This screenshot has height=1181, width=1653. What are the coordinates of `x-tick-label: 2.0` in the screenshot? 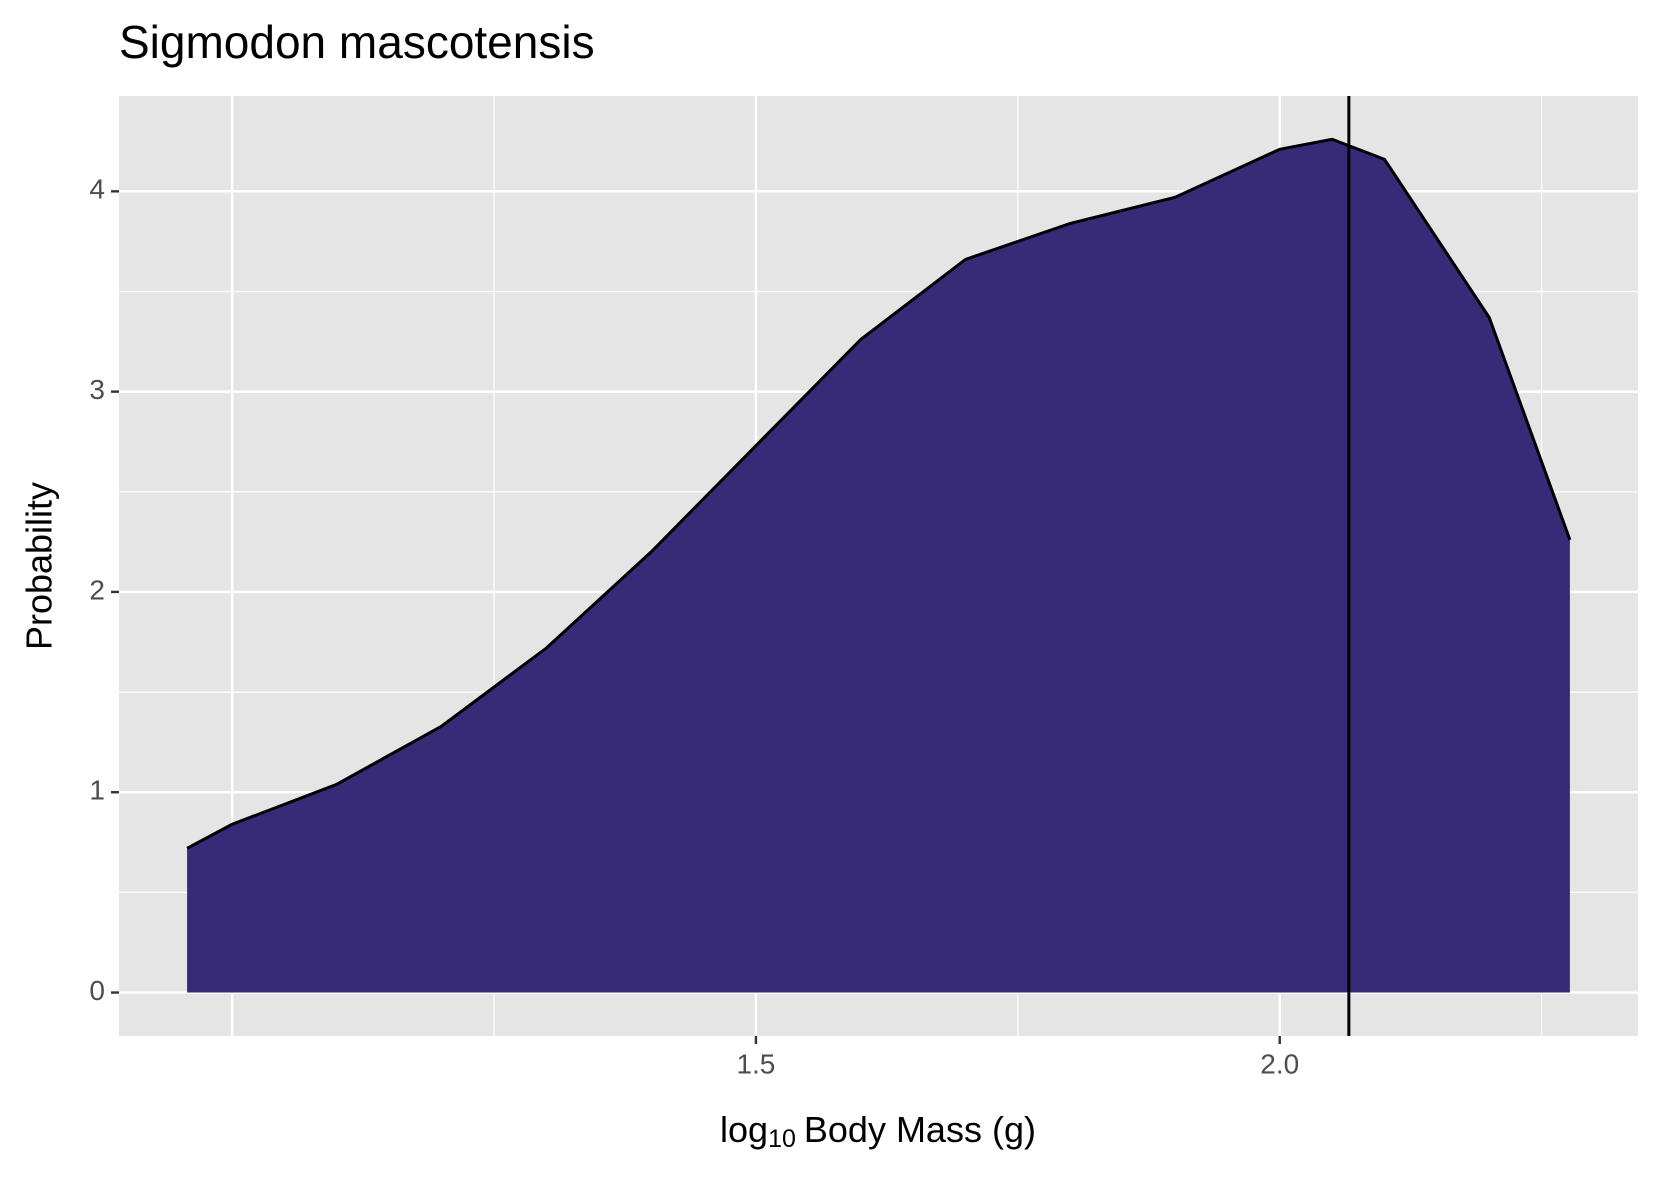 It's located at (1279, 1063).